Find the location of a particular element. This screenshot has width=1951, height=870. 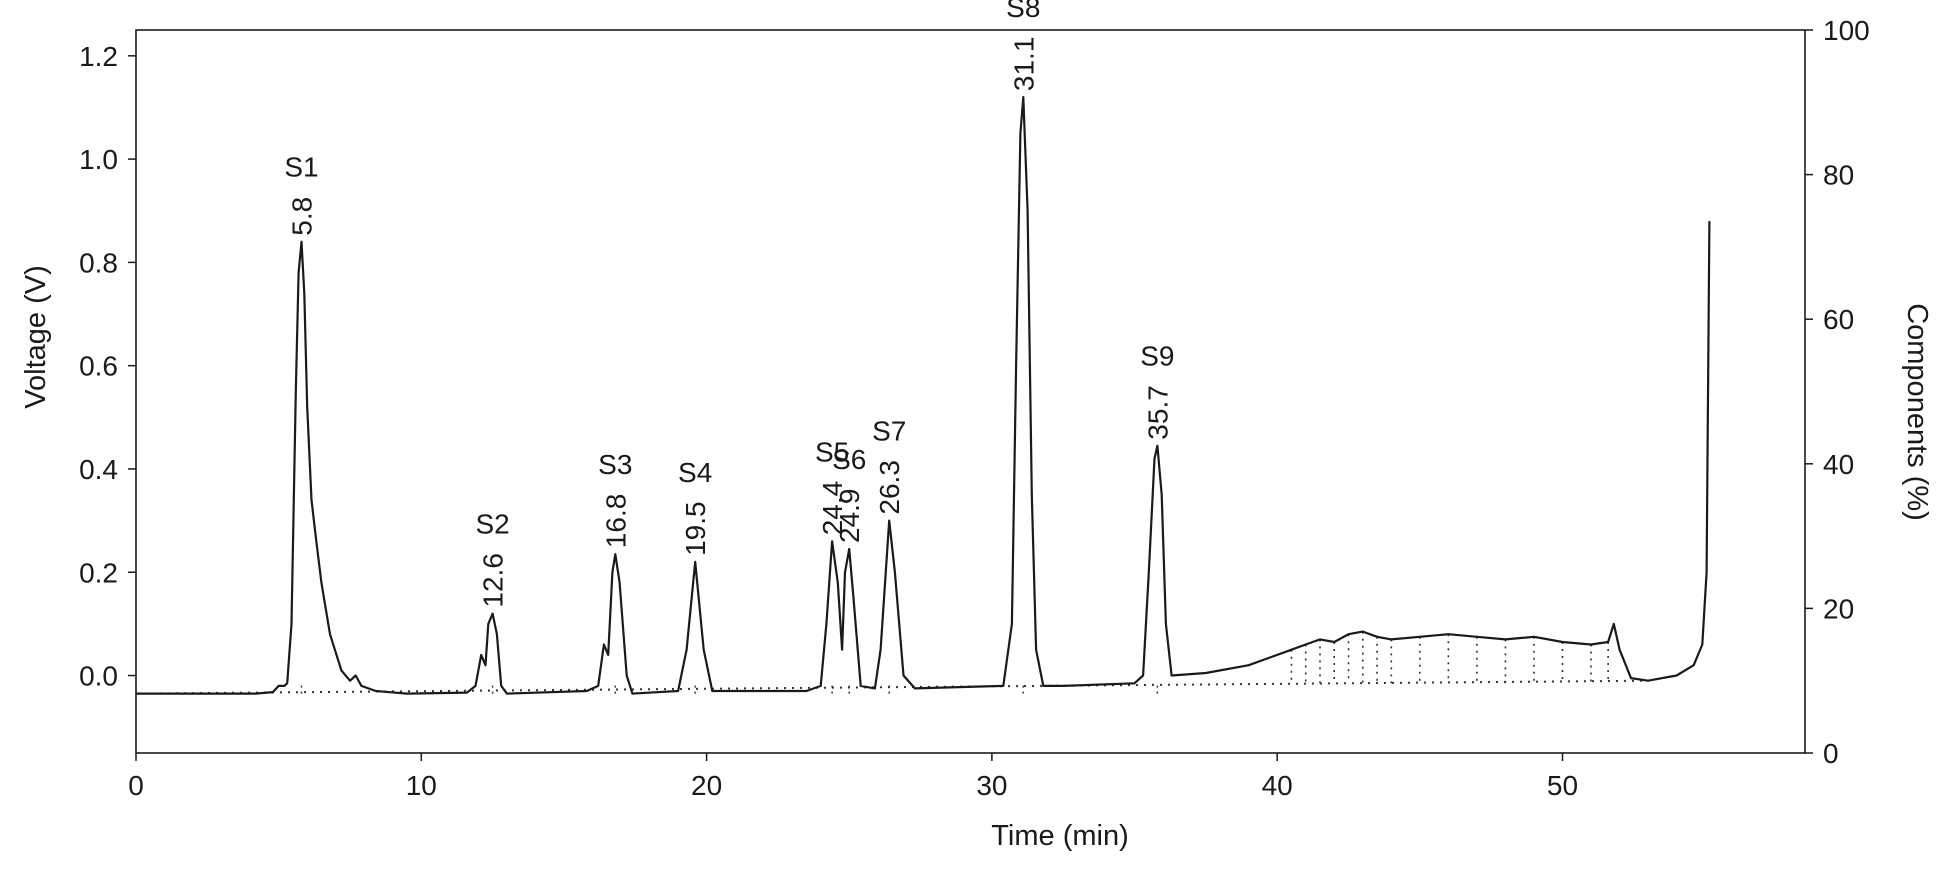

y2-tick-label: 60 is located at coordinates (1838, 319).